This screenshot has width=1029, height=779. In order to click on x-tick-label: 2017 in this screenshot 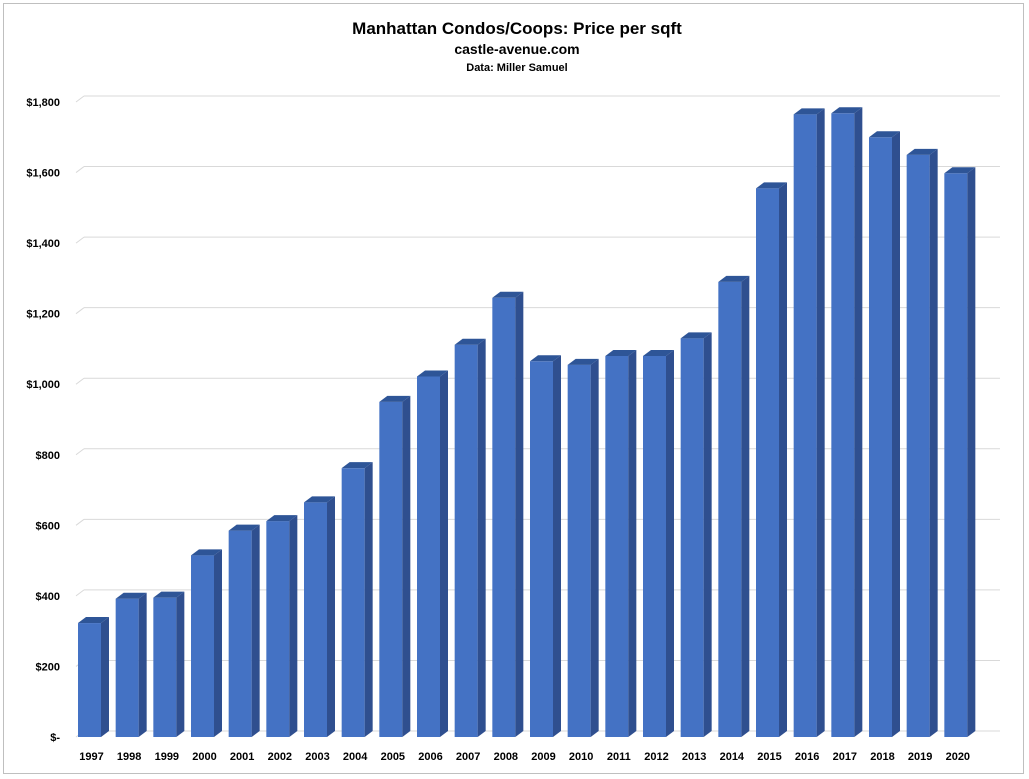, I will do `click(845, 757)`.